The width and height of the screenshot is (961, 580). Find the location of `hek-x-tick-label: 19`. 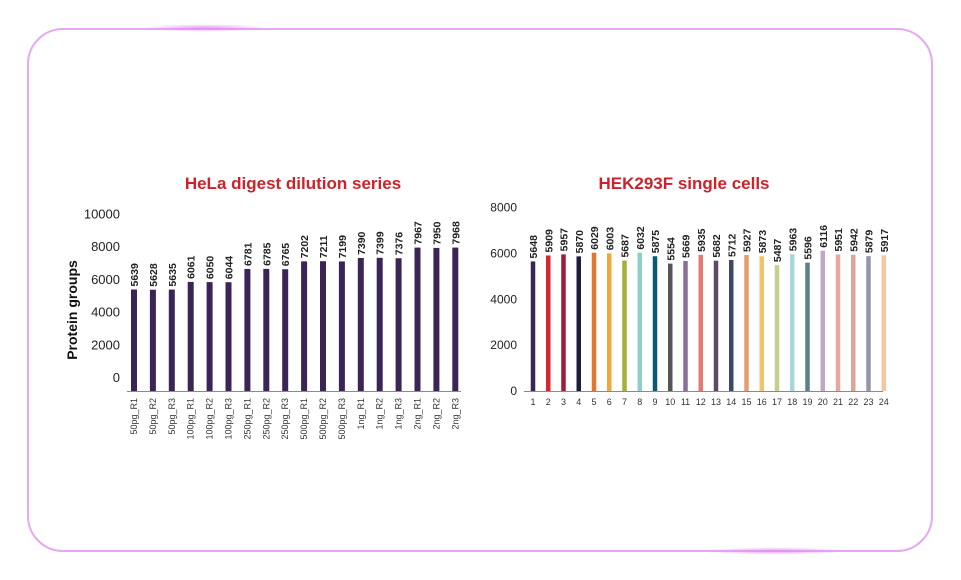

hek-x-tick-label: 19 is located at coordinates (807, 402).